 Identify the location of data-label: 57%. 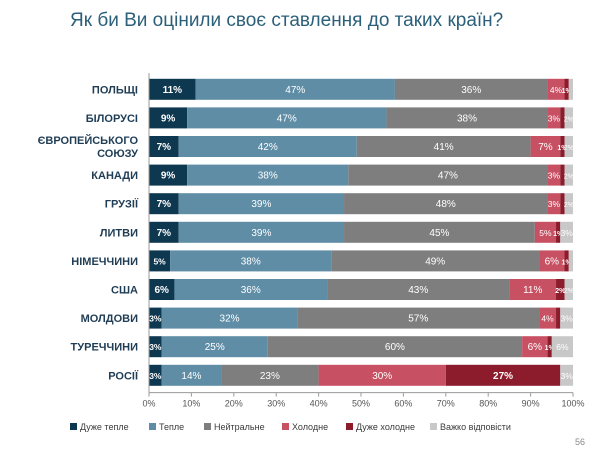
(418, 319).